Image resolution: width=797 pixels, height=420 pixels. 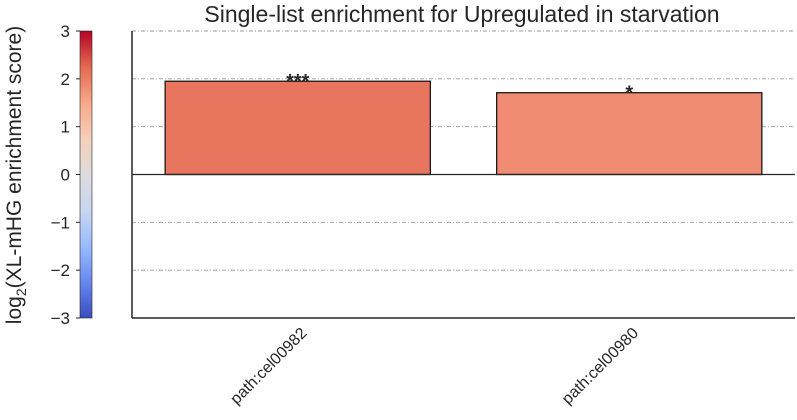 I want to click on colorbar-tick-label: 0, so click(x=65, y=175).